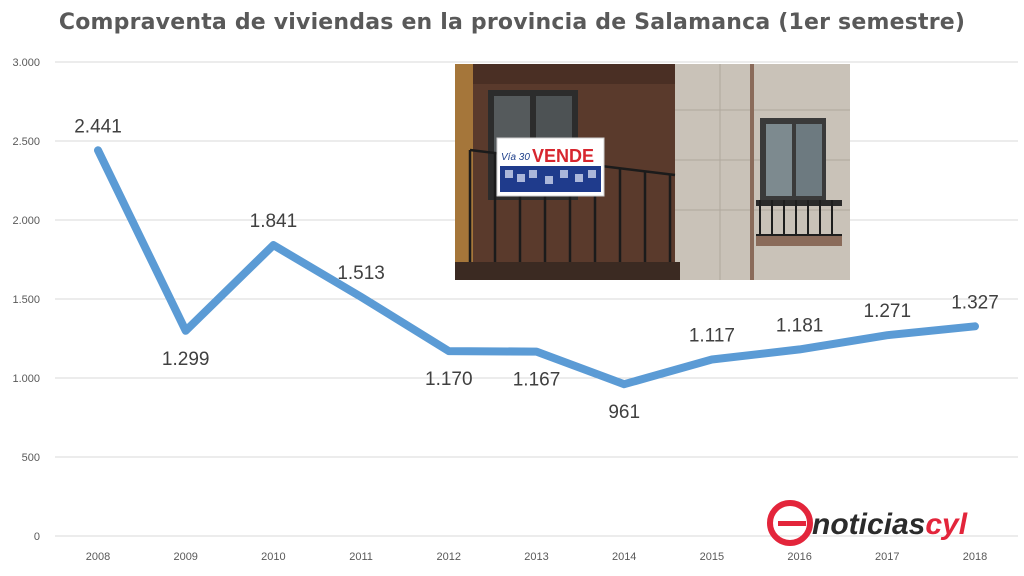 This screenshot has width=1024, height=576. Describe the element at coordinates (888, 311) in the screenshot. I see `data-label: 1.271` at that location.